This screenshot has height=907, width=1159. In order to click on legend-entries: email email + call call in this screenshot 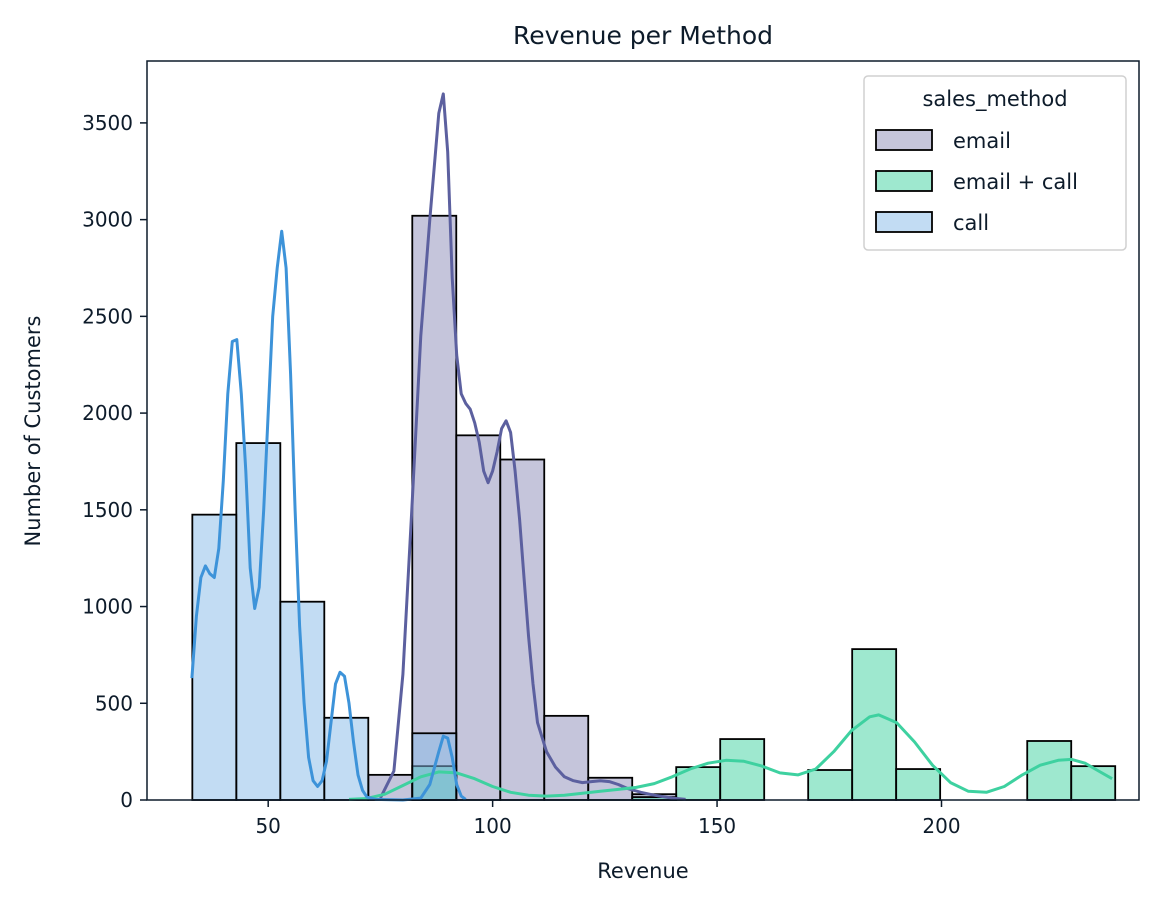, I will do `click(976, 182)`.